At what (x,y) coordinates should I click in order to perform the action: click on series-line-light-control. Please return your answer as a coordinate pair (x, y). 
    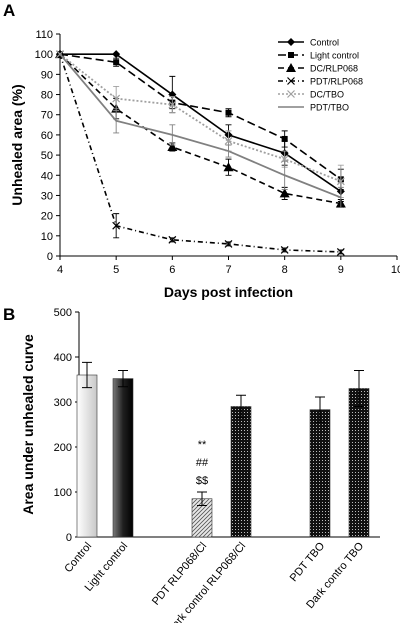
    Looking at the image, I should click on (200, 116).